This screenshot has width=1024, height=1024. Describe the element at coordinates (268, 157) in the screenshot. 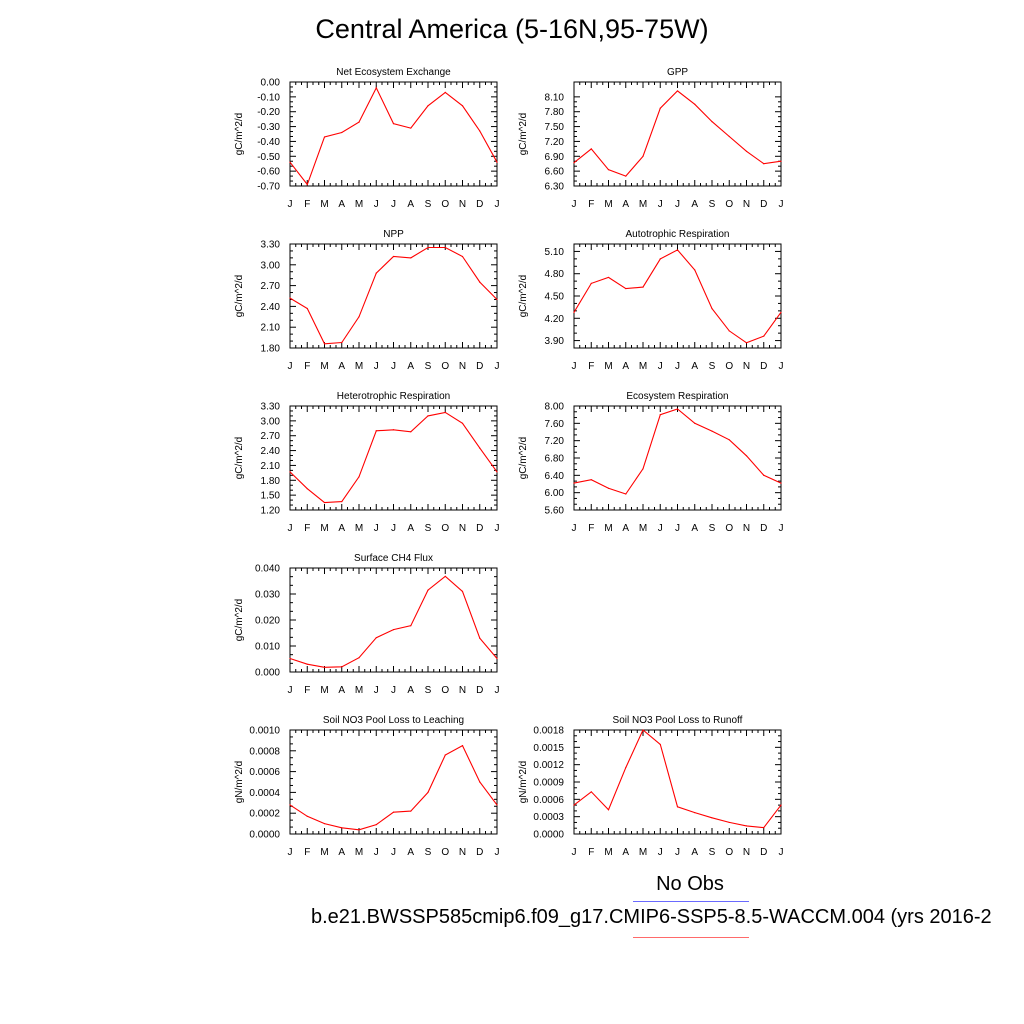

I see `y-tick-label: -0.50` at that location.